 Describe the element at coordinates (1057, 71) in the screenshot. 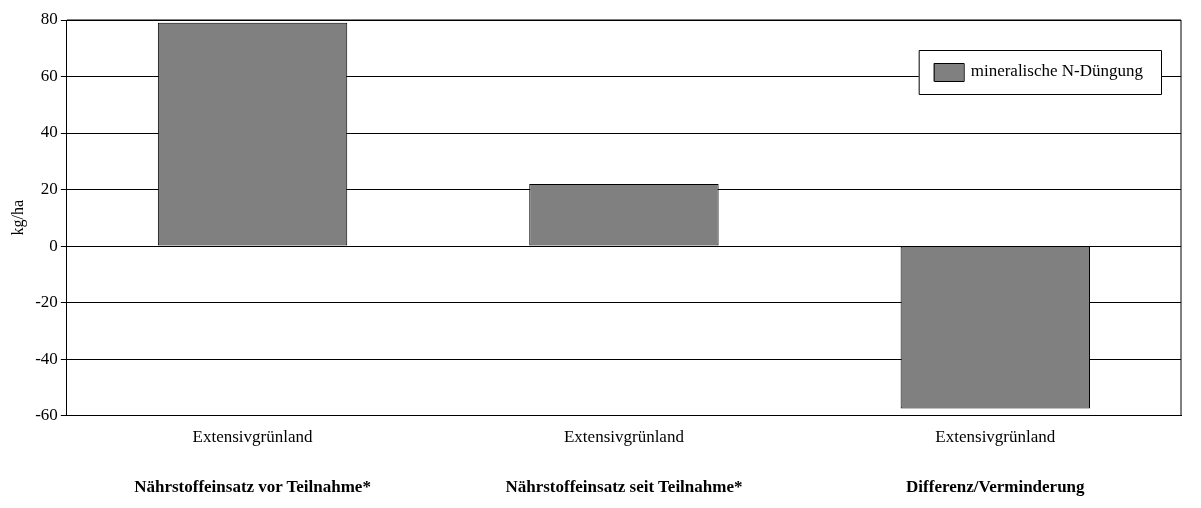

I see `legend-label: mineralische N-Düngung` at that location.